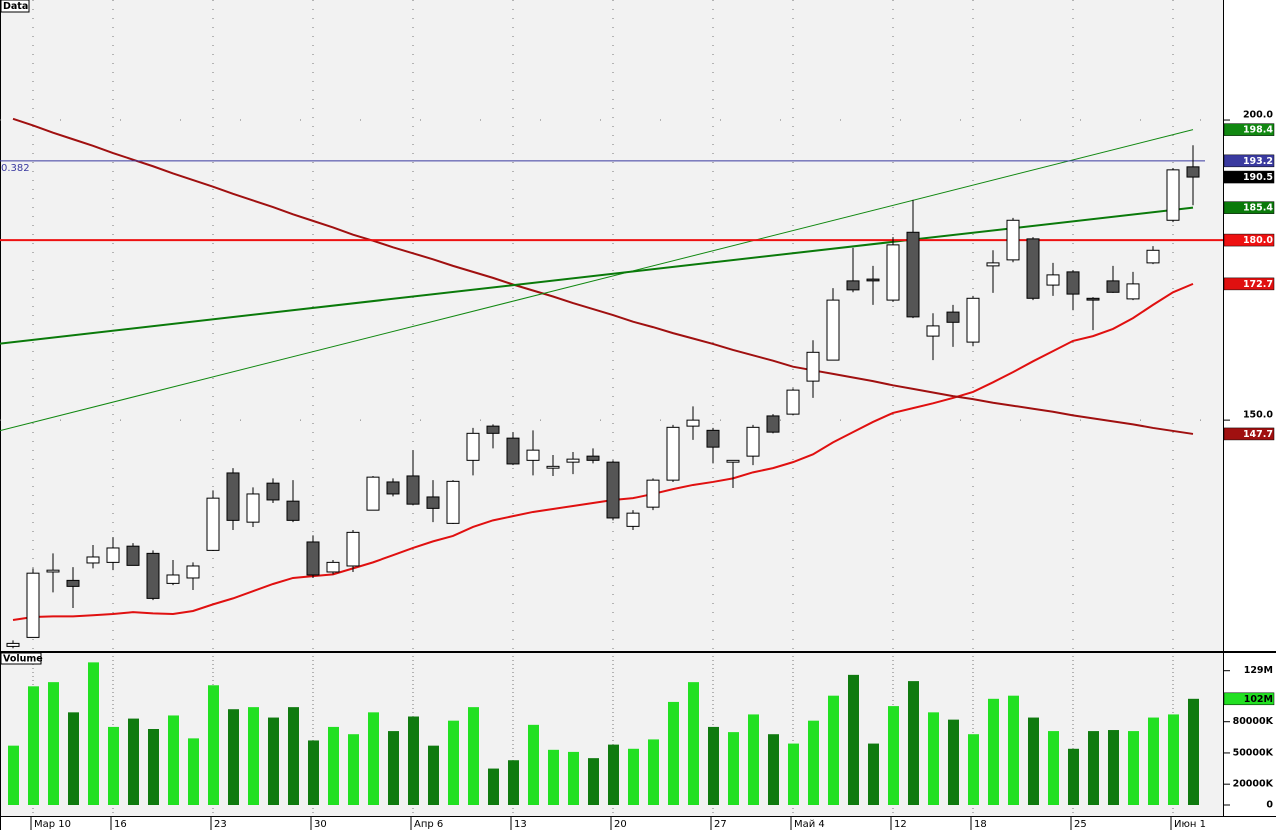 This screenshot has height=830, width=1276. I want to click on x-tick-label: Май 4, so click(809, 824).